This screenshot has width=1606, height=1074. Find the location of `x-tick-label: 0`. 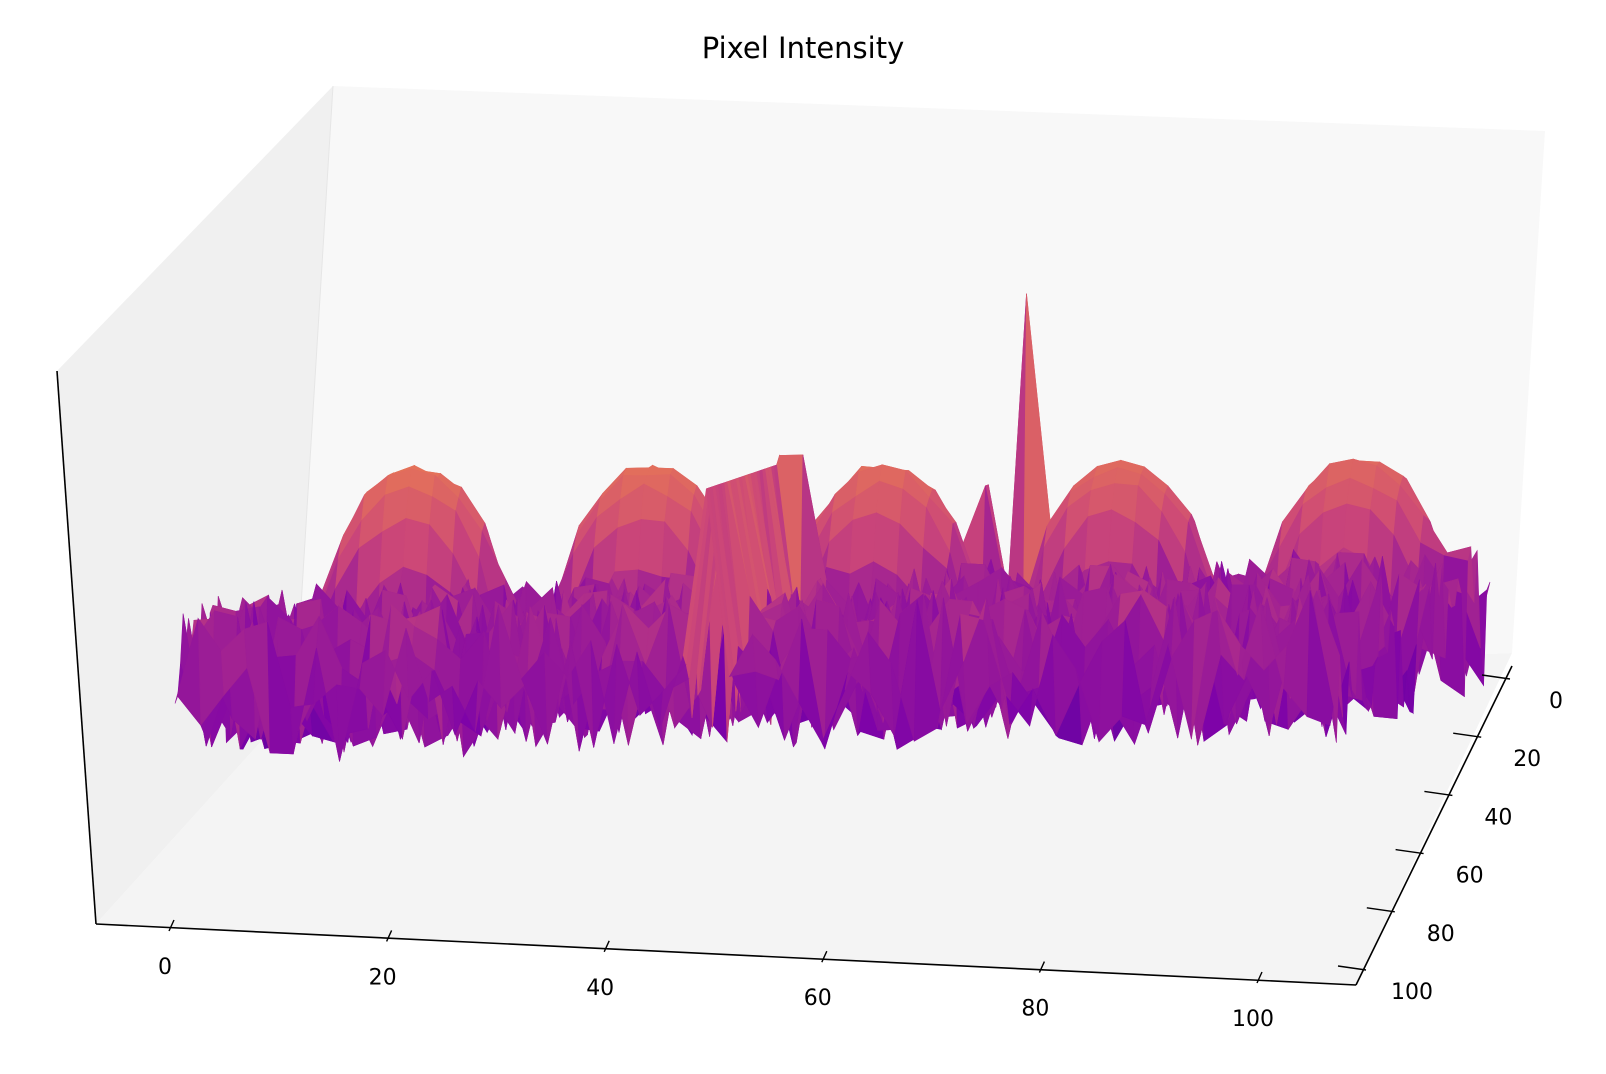

x-tick-label: 0 is located at coordinates (165, 967).